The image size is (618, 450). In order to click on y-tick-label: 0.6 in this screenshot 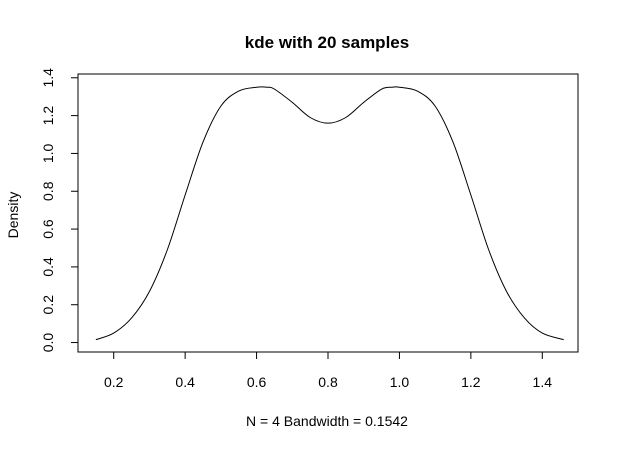, I will do `click(48, 229)`.